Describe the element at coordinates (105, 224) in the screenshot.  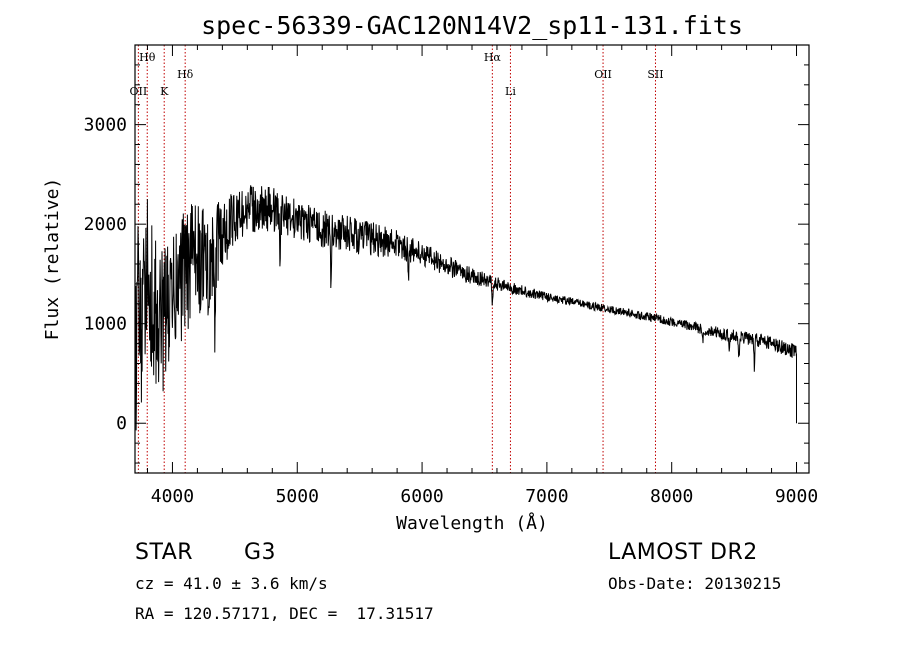
I see `y-tick-label: 2000` at that location.